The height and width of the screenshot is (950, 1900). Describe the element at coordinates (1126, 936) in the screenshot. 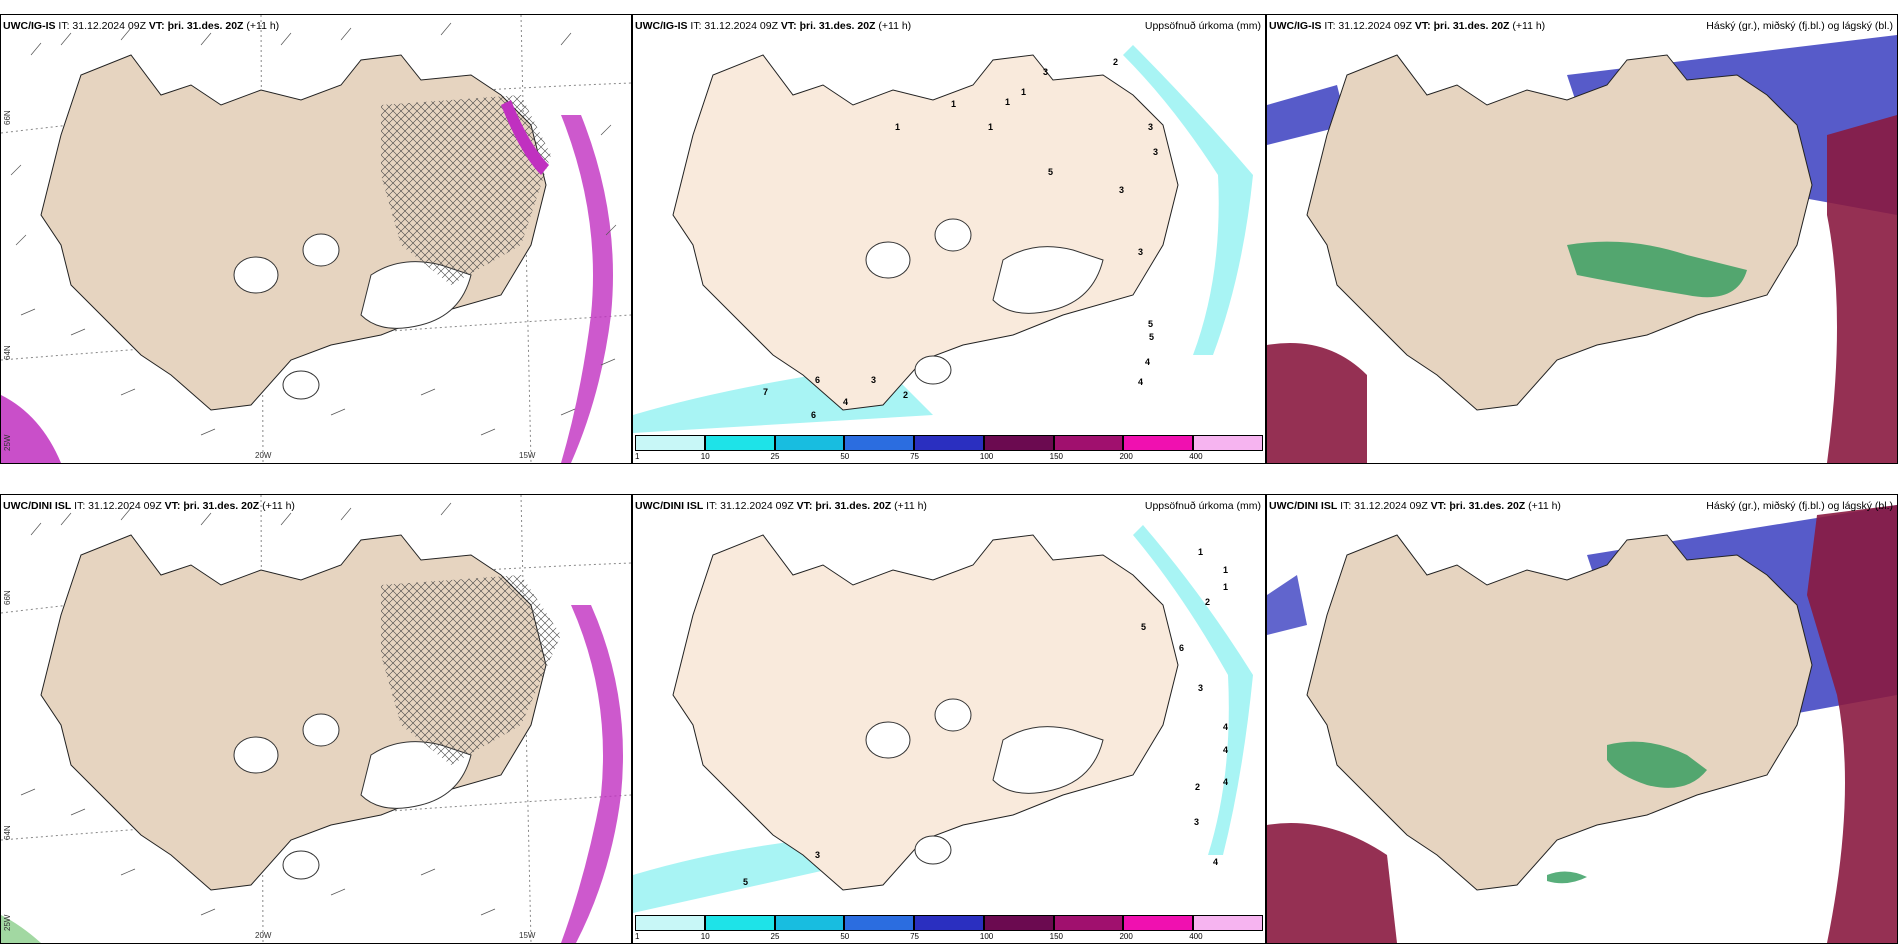

I see `colorbar-label: 200` at that location.